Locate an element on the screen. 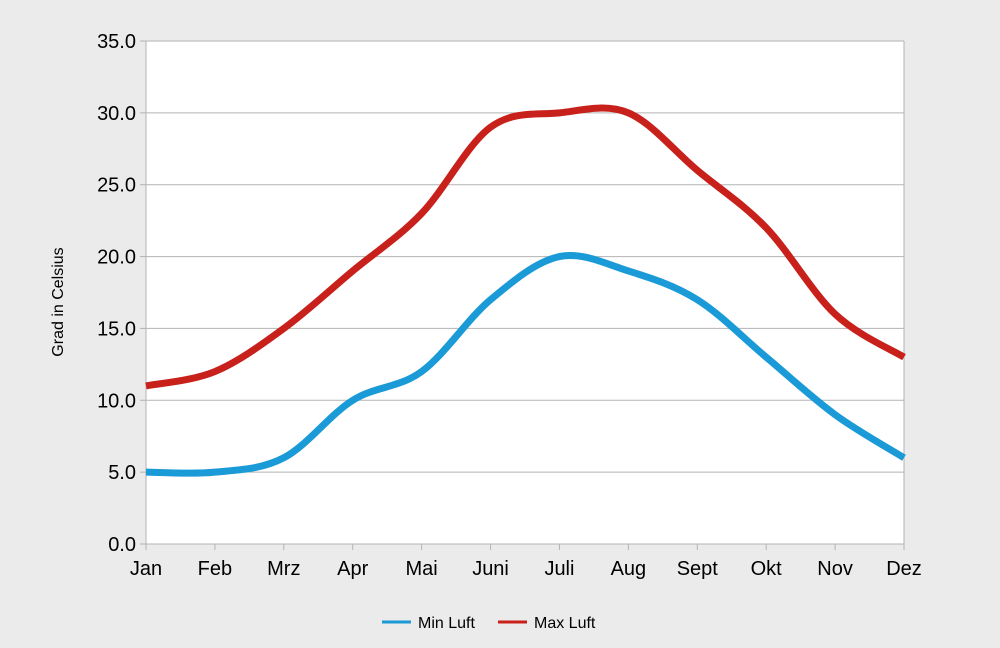 Image resolution: width=1000 pixels, height=648 pixels. y-tick-label: 30.0 is located at coordinates (116, 114).